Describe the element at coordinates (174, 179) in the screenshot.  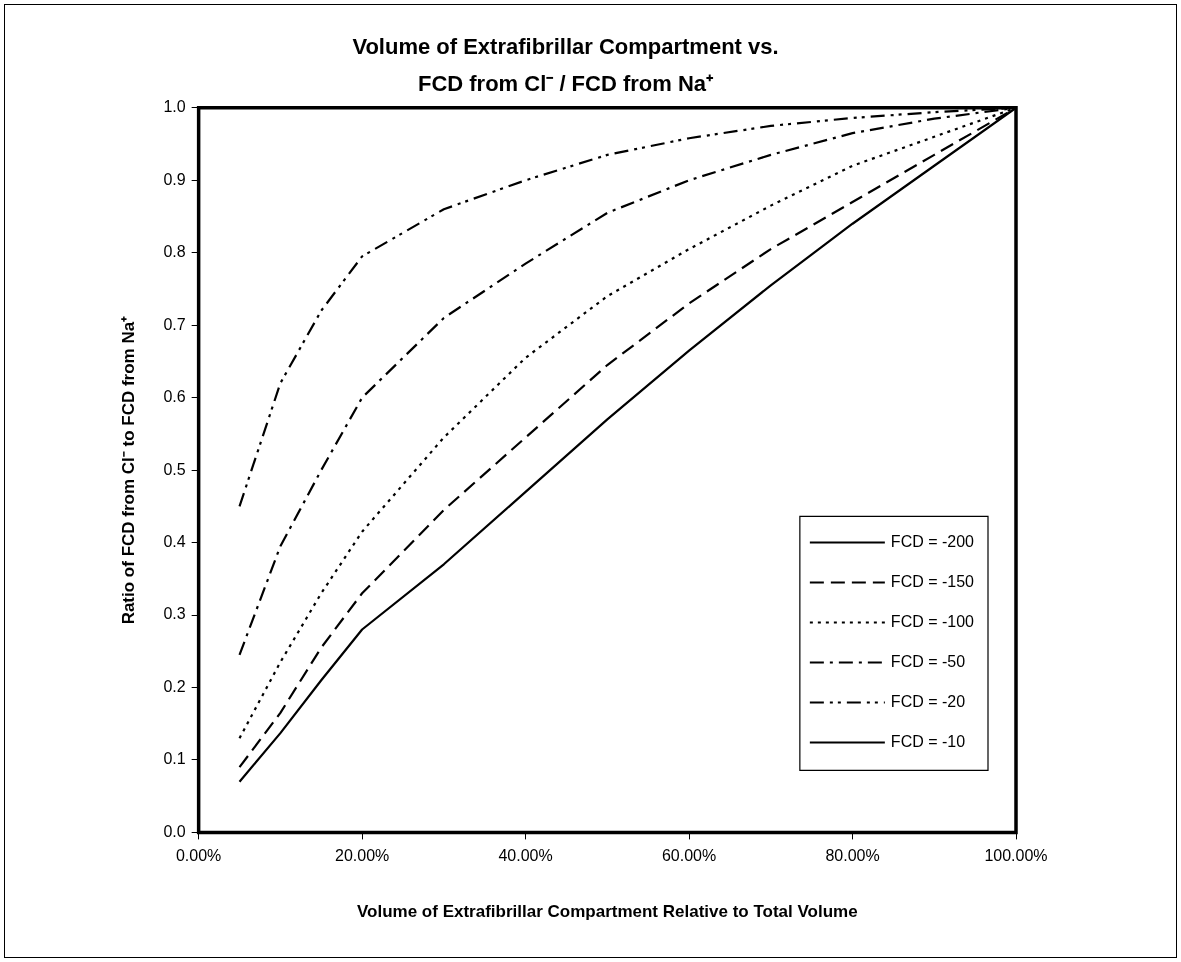
I see `y-tick-label: 0.9` at that location.